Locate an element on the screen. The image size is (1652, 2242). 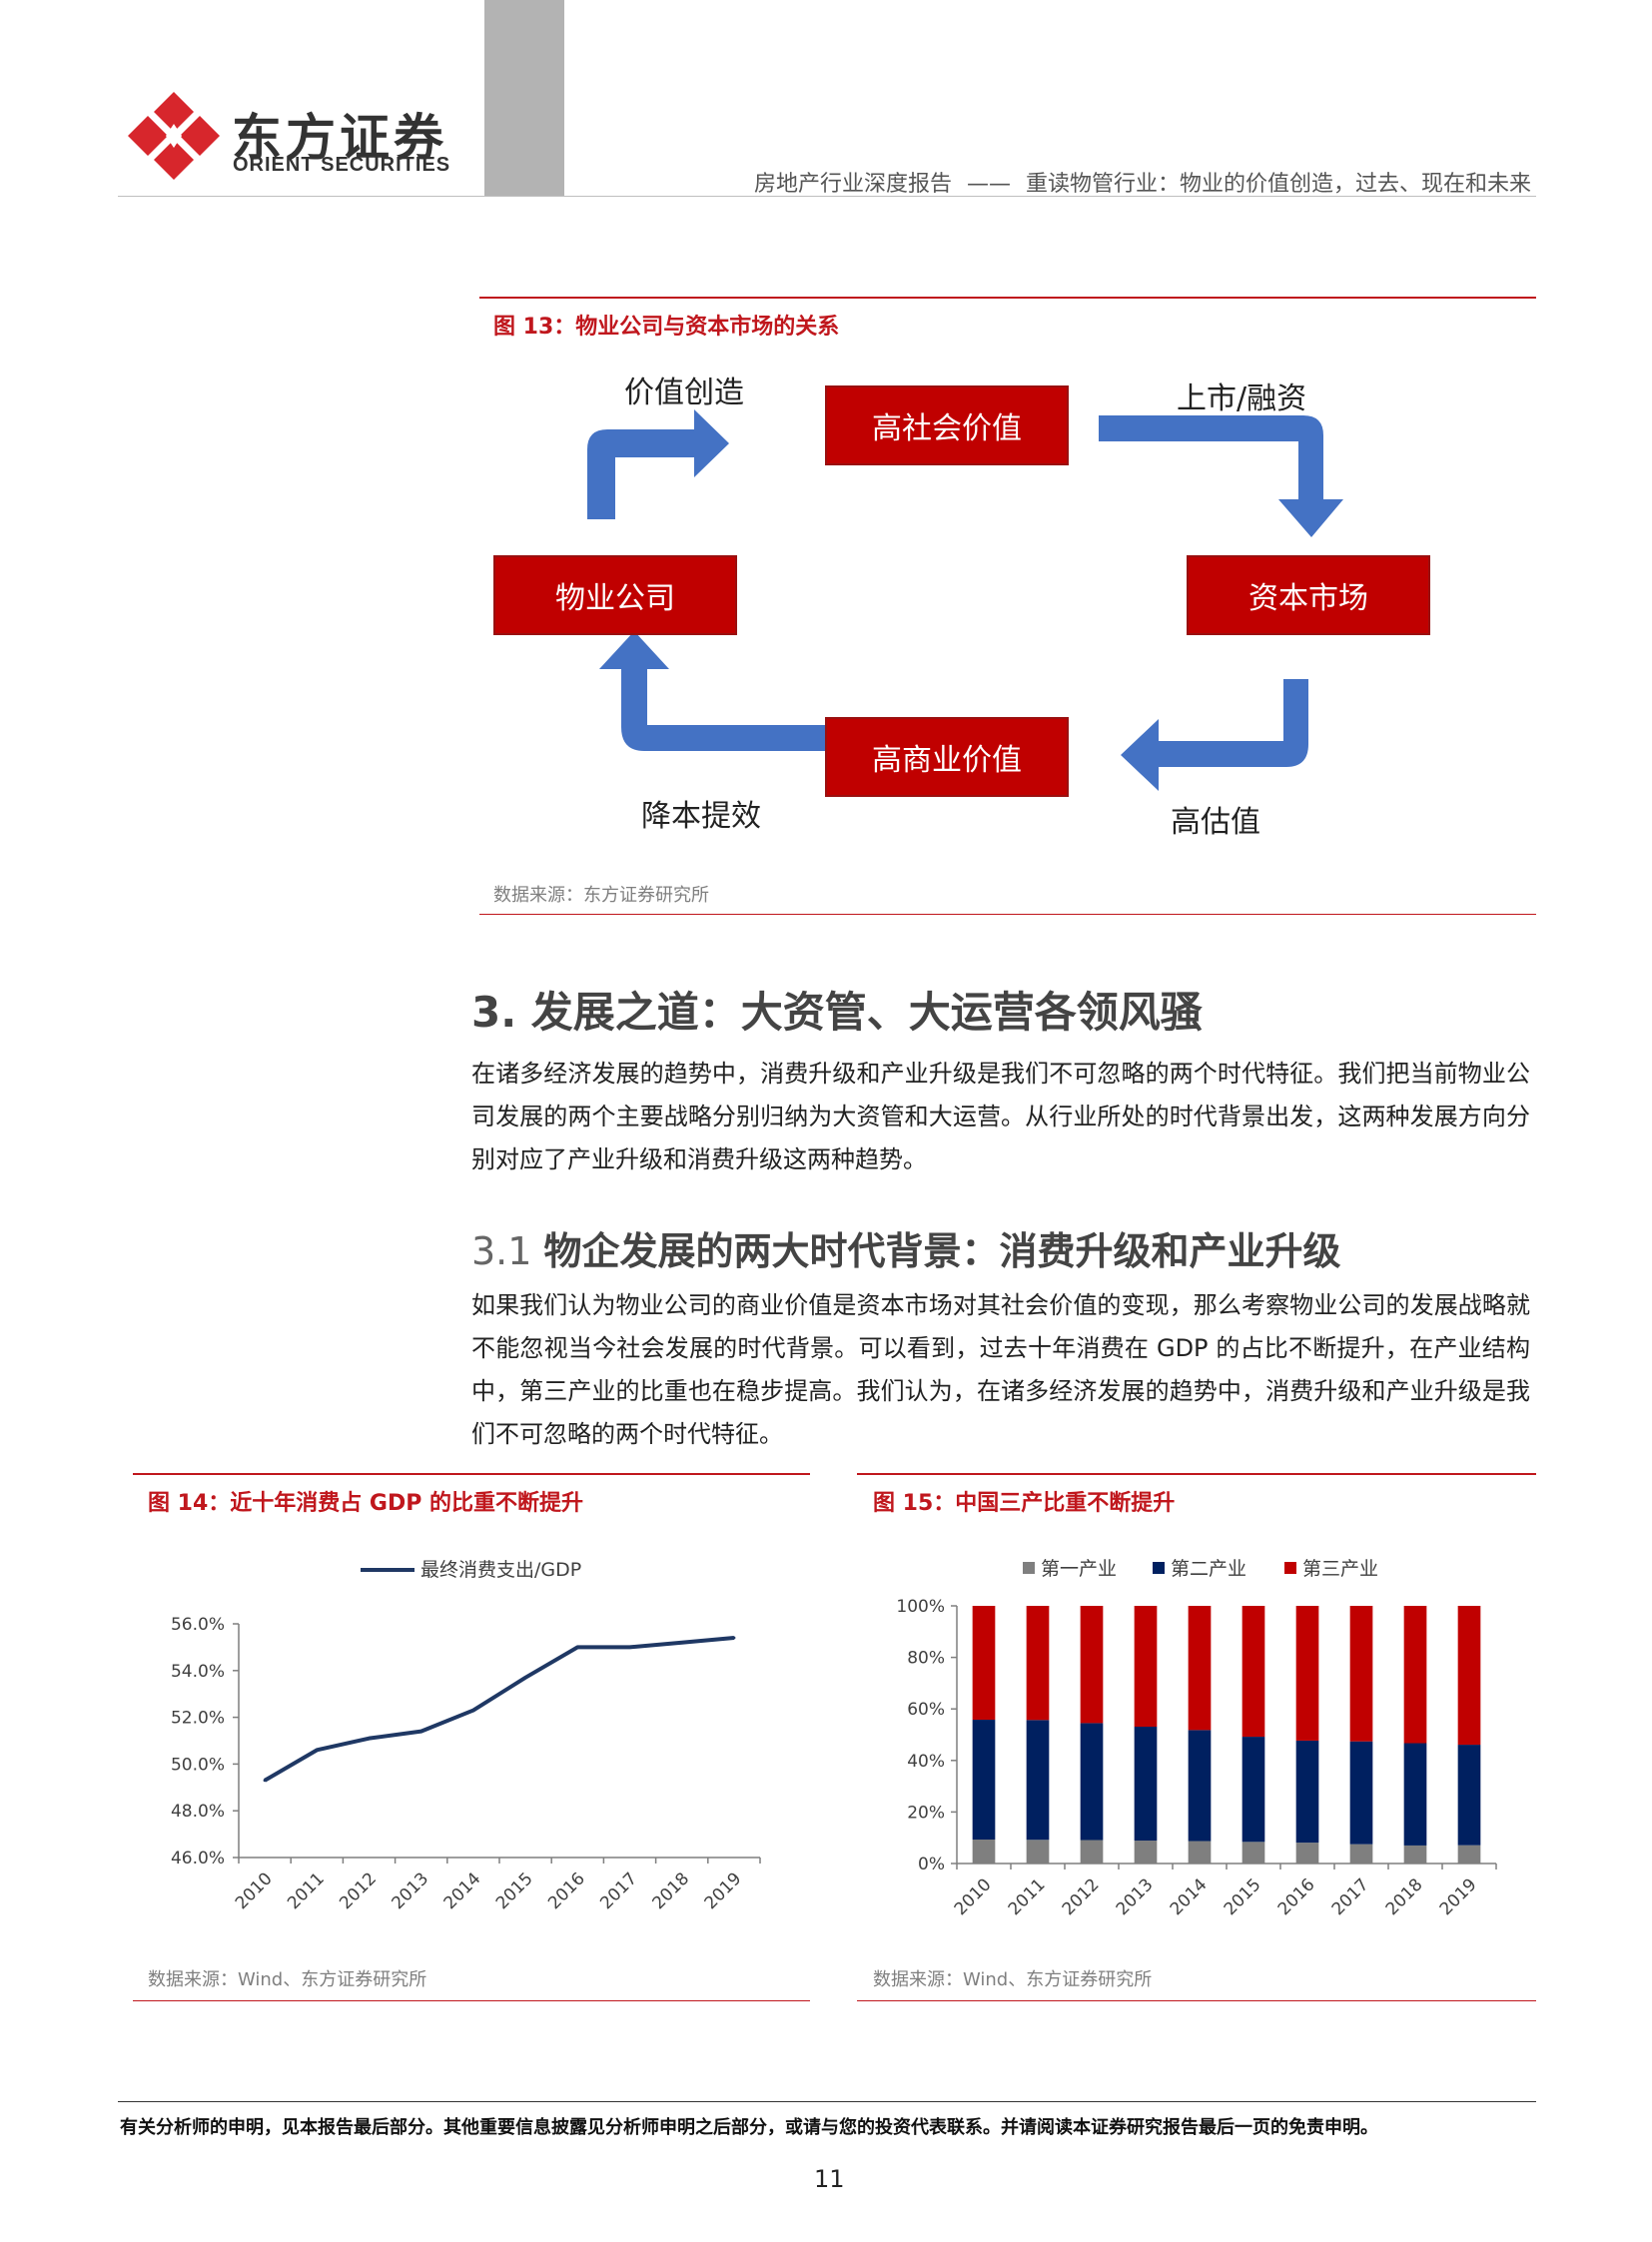
fig15-x-tick-label: 2011 is located at coordinates (1027, 1896).